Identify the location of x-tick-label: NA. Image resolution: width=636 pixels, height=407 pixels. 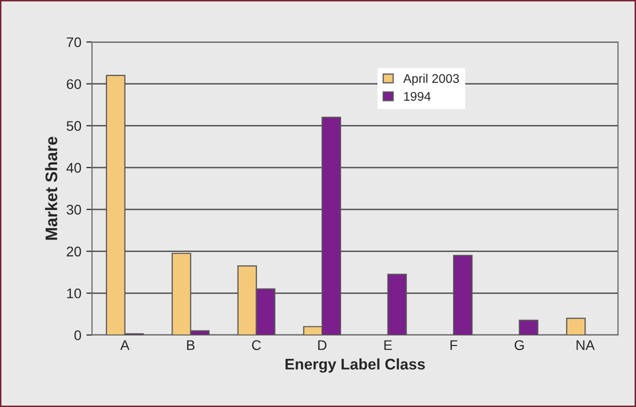
(585, 345).